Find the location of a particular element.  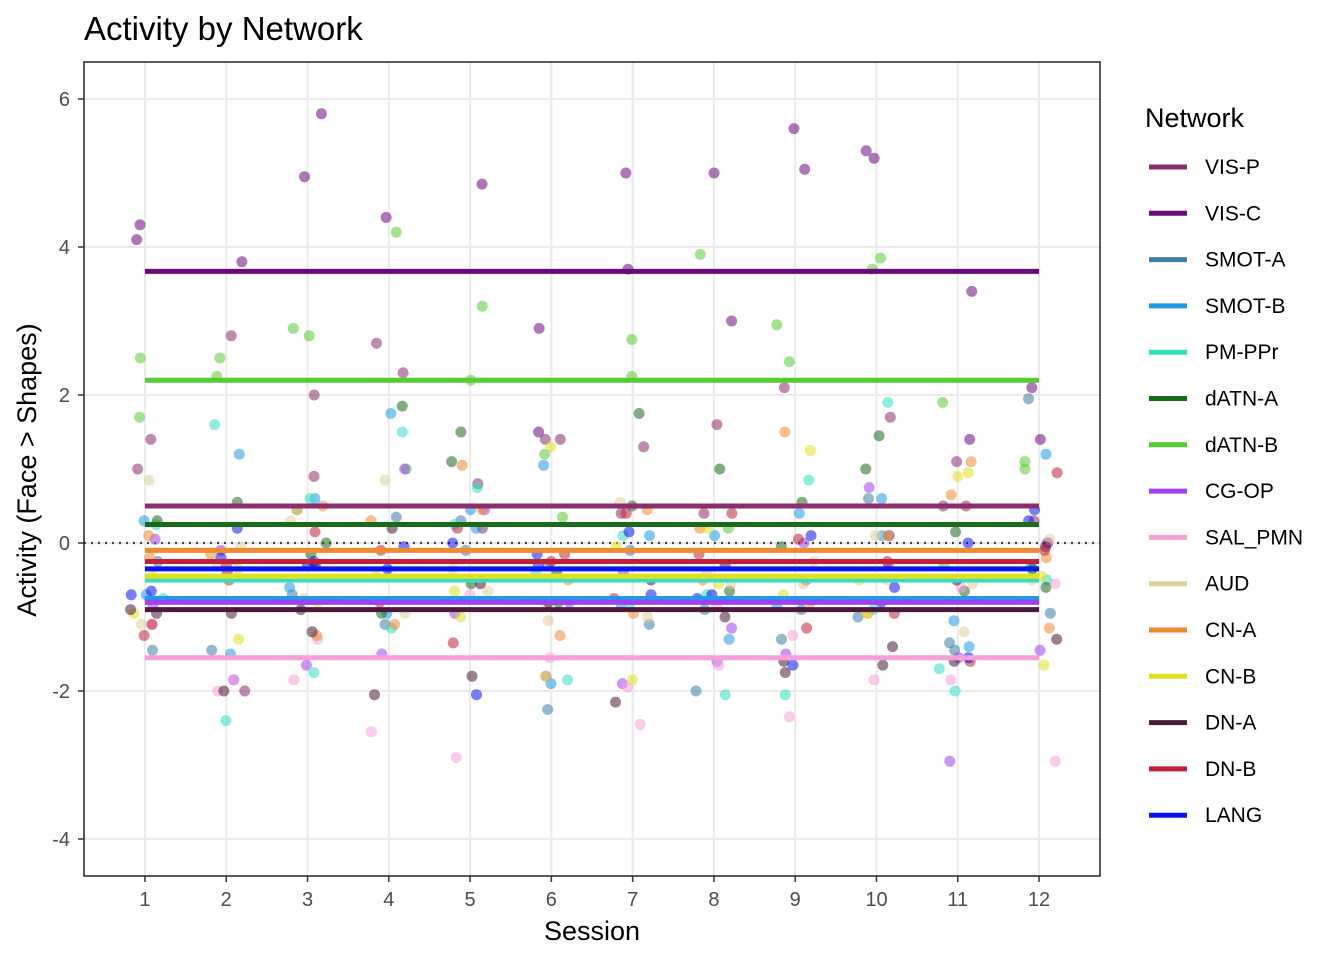

x-tick-label: 11 is located at coordinates (957, 900).